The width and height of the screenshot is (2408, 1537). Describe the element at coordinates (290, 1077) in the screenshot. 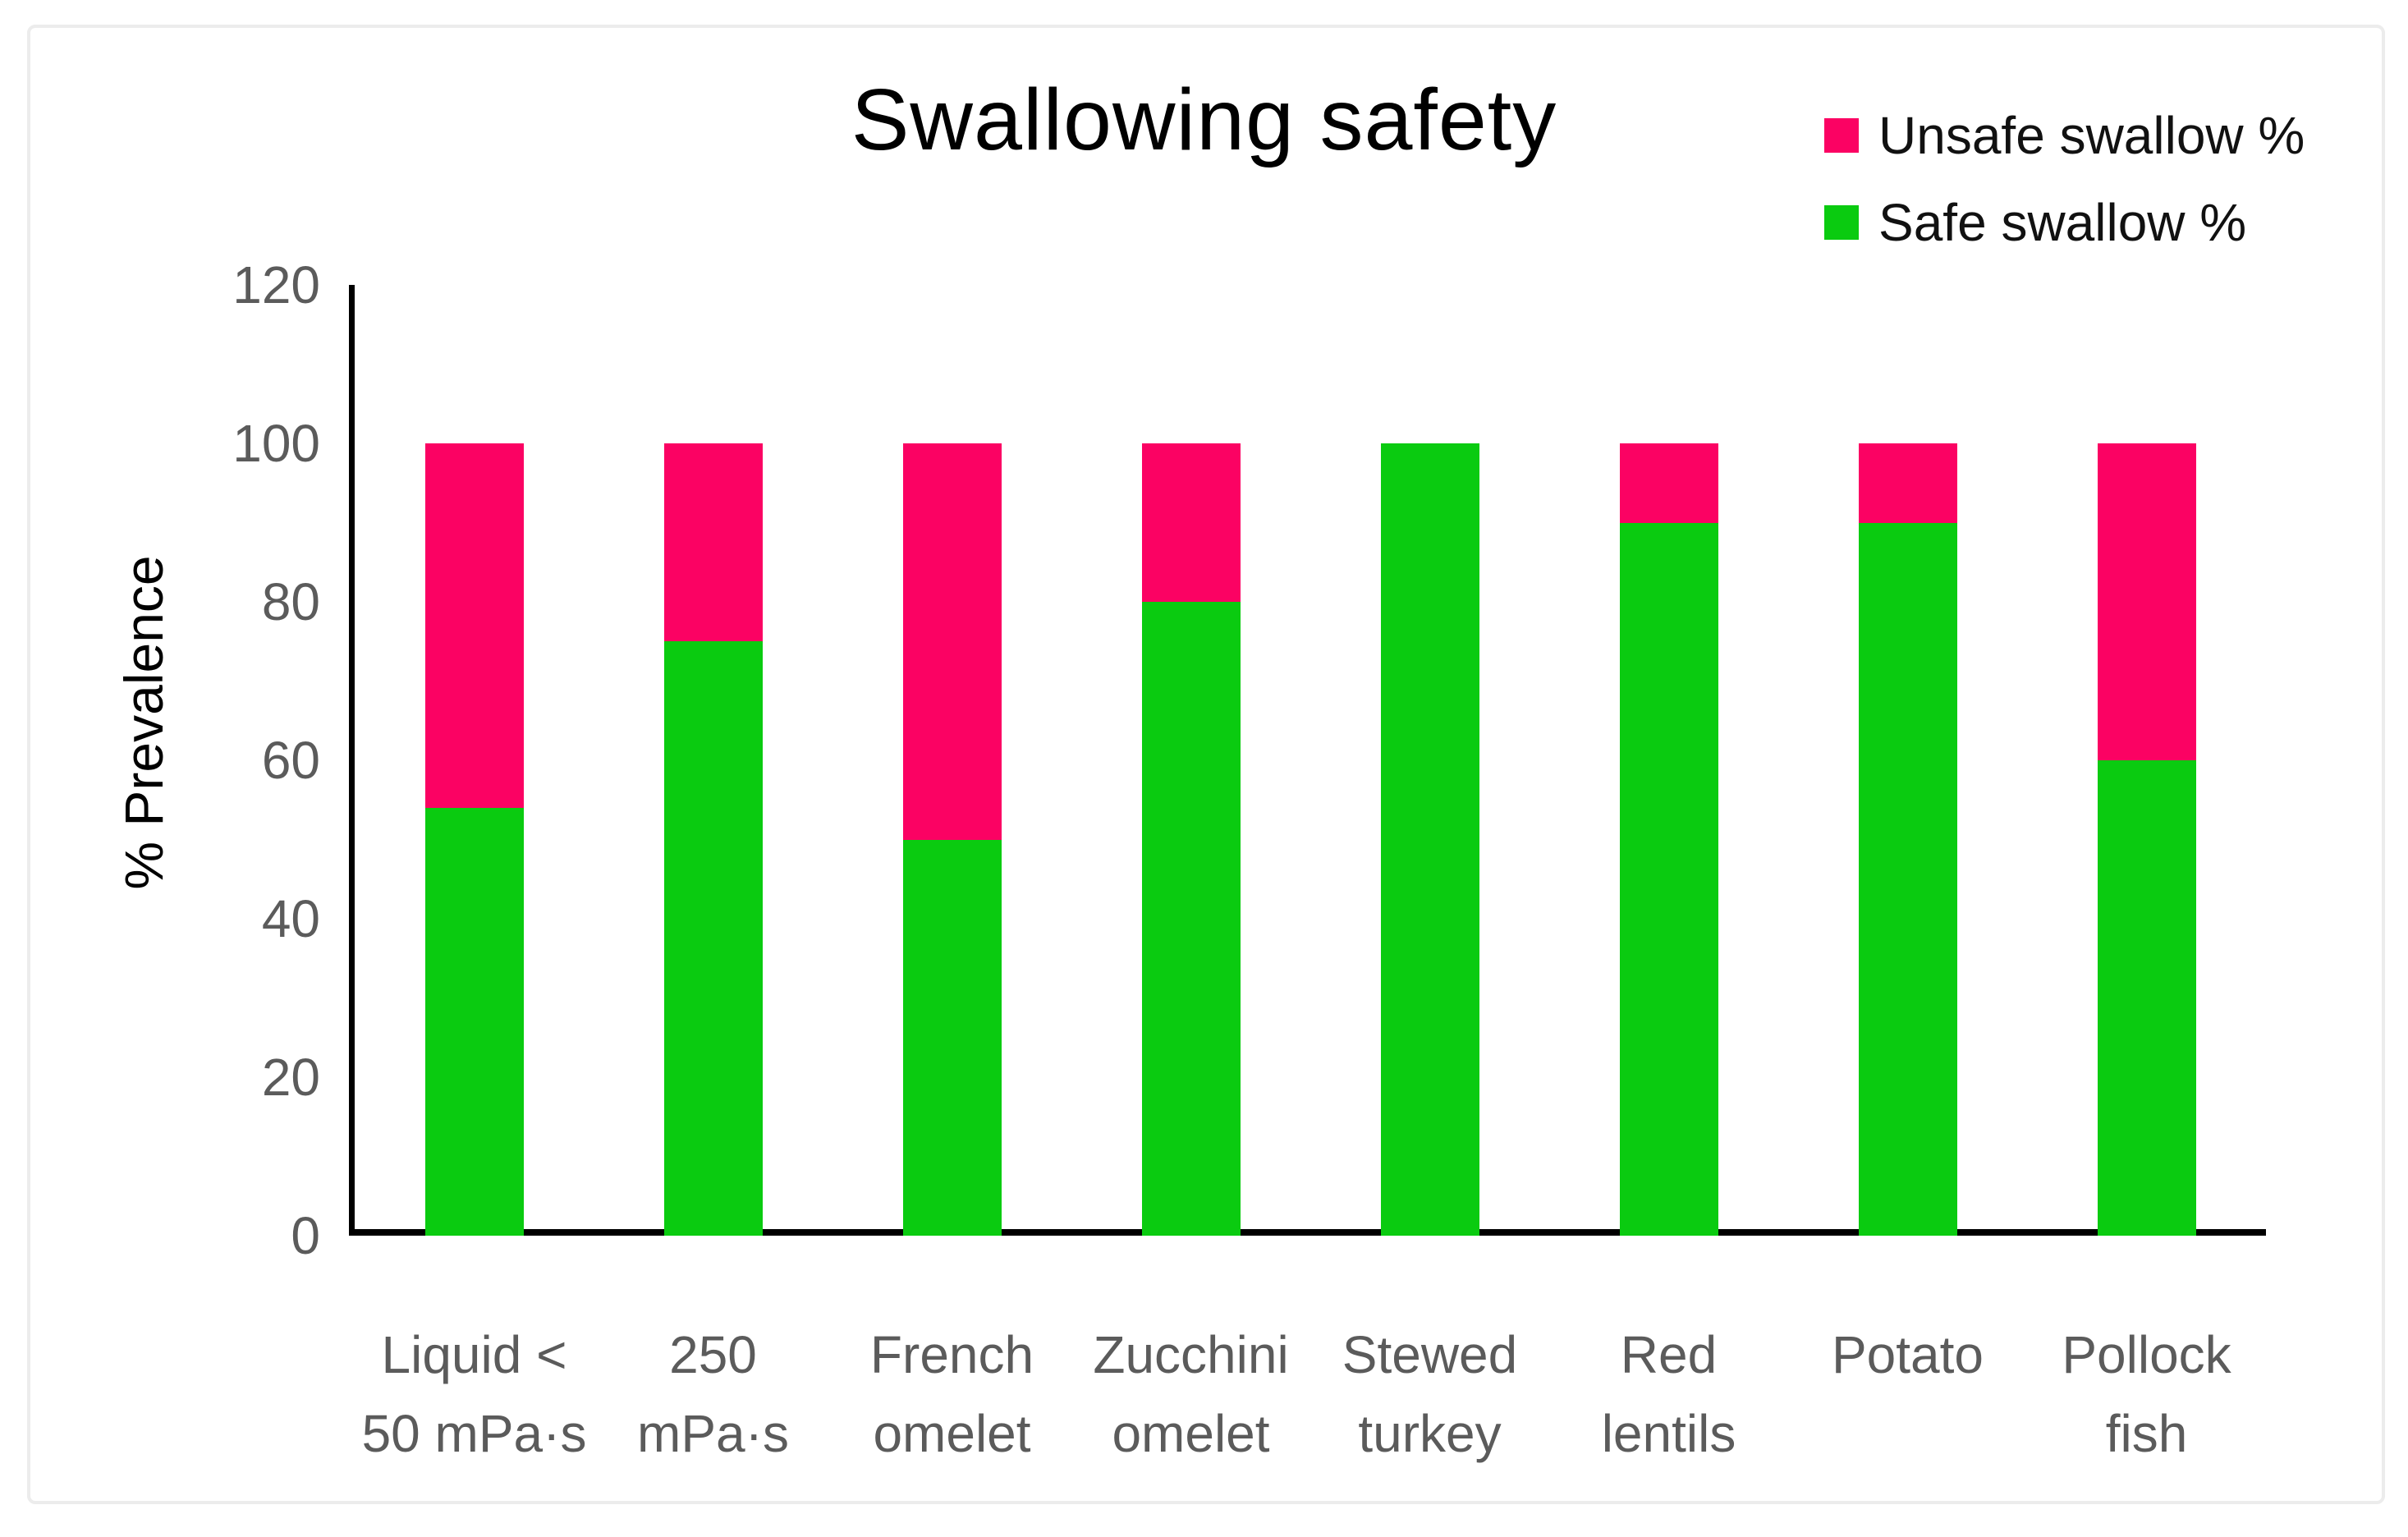

I see `y-tick-label: 20` at that location.